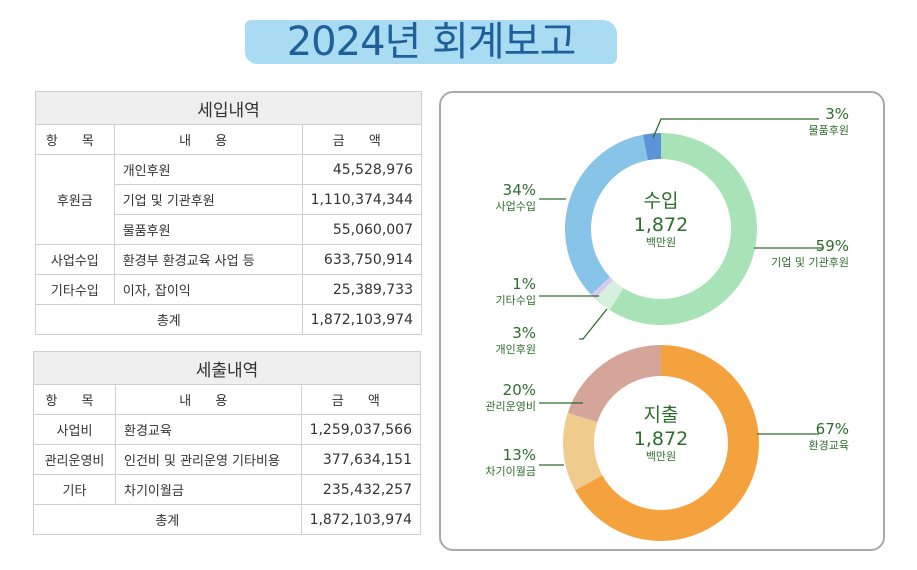 Image resolution: width=917 pixels, height=570 pixels. I want to click on row-content: 차기이월금, so click(208, 489).